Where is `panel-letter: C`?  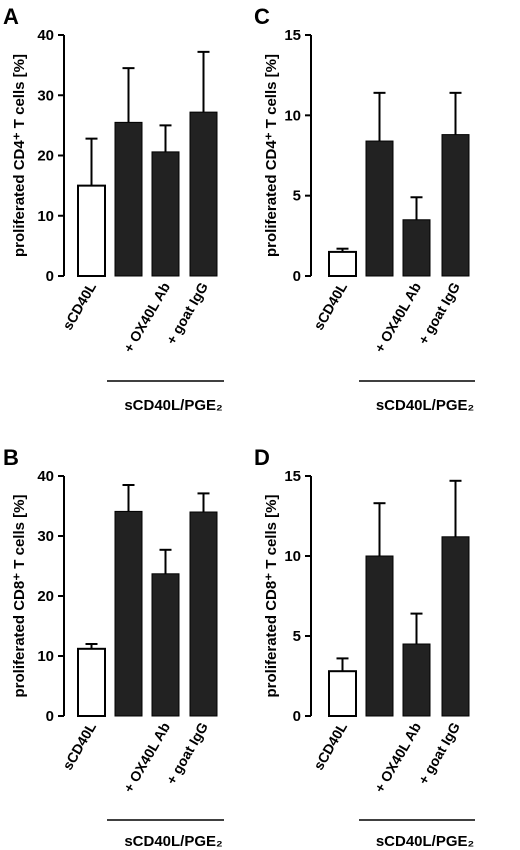
panel-letter: C is located at coordinates (262, 16).